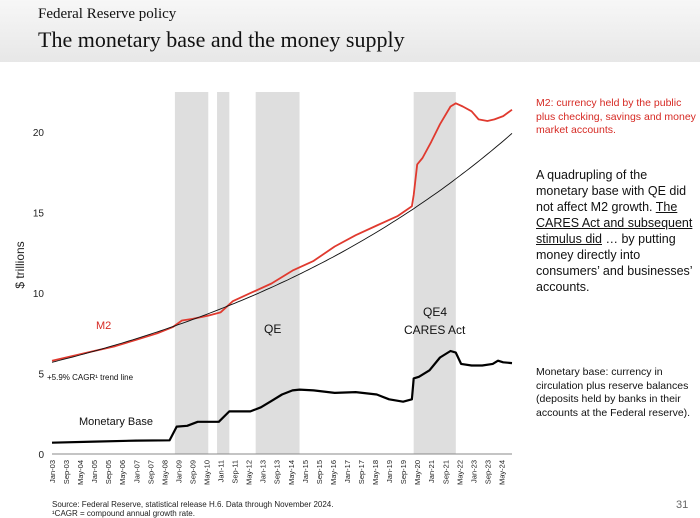  What do you see at coordinates (249, 472) in the screenshot?
I see `x-tick-label: May-12` at bounding box center [249, 472].